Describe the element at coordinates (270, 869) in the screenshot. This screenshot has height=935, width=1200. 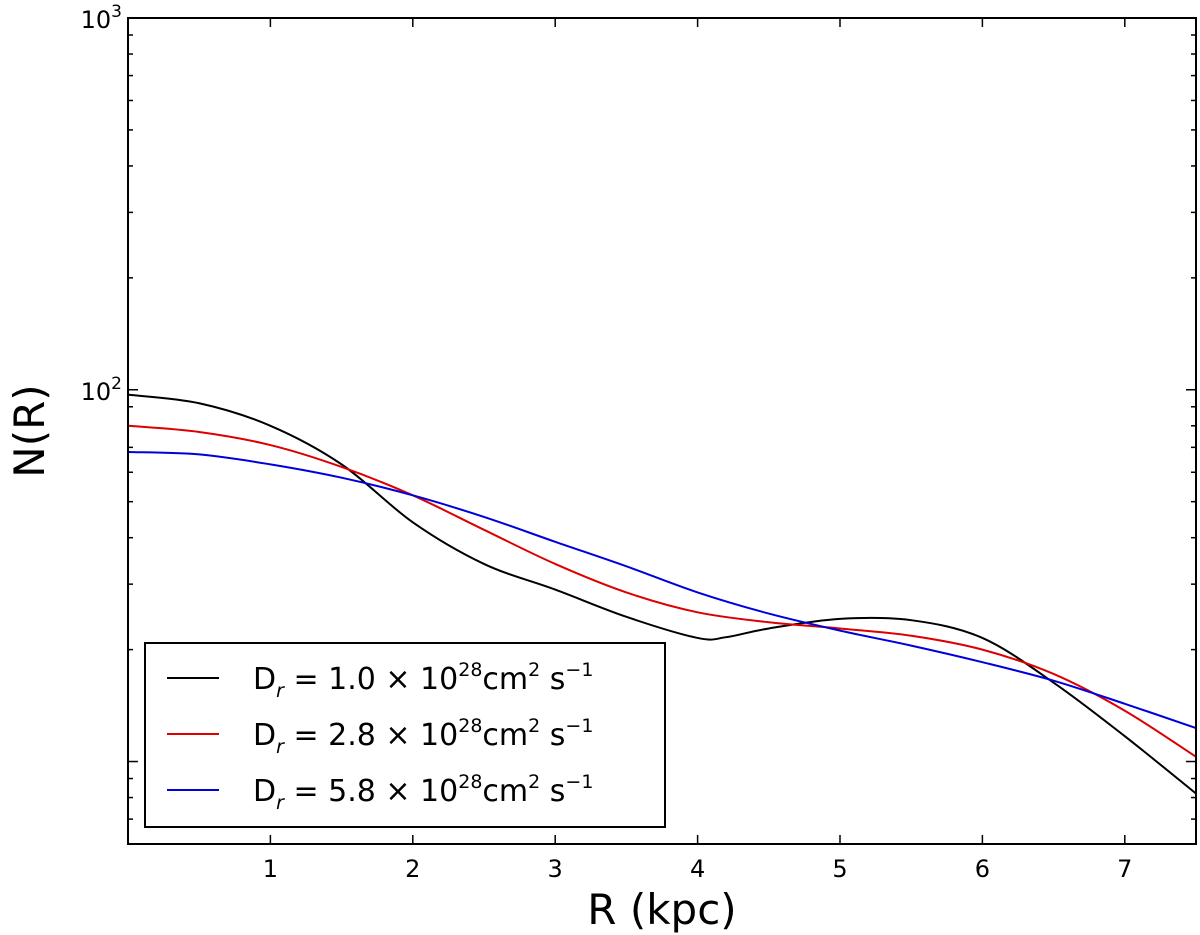
I see `x-tick-label: 1` at that location.